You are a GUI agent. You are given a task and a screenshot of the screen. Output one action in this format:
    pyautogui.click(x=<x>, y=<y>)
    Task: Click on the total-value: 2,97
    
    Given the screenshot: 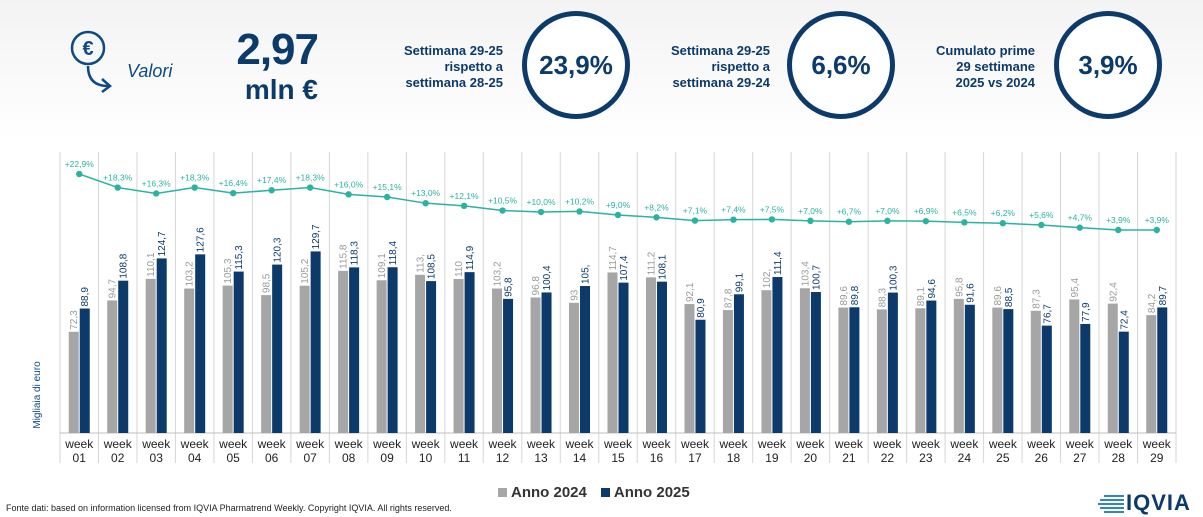 What is the action you would take?
    pyautogui.click(x=277, y=49)
    